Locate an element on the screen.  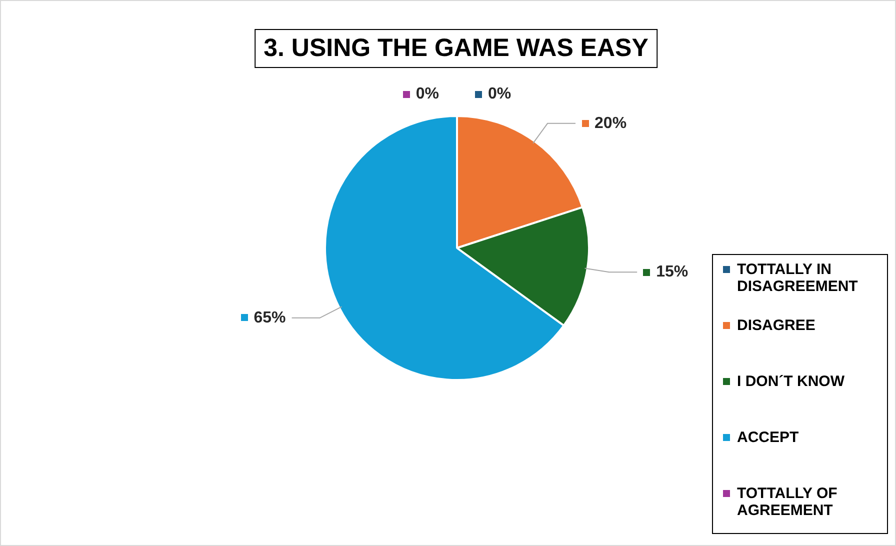
legend-label: ACCEPT is located at coordinates (768, 437).